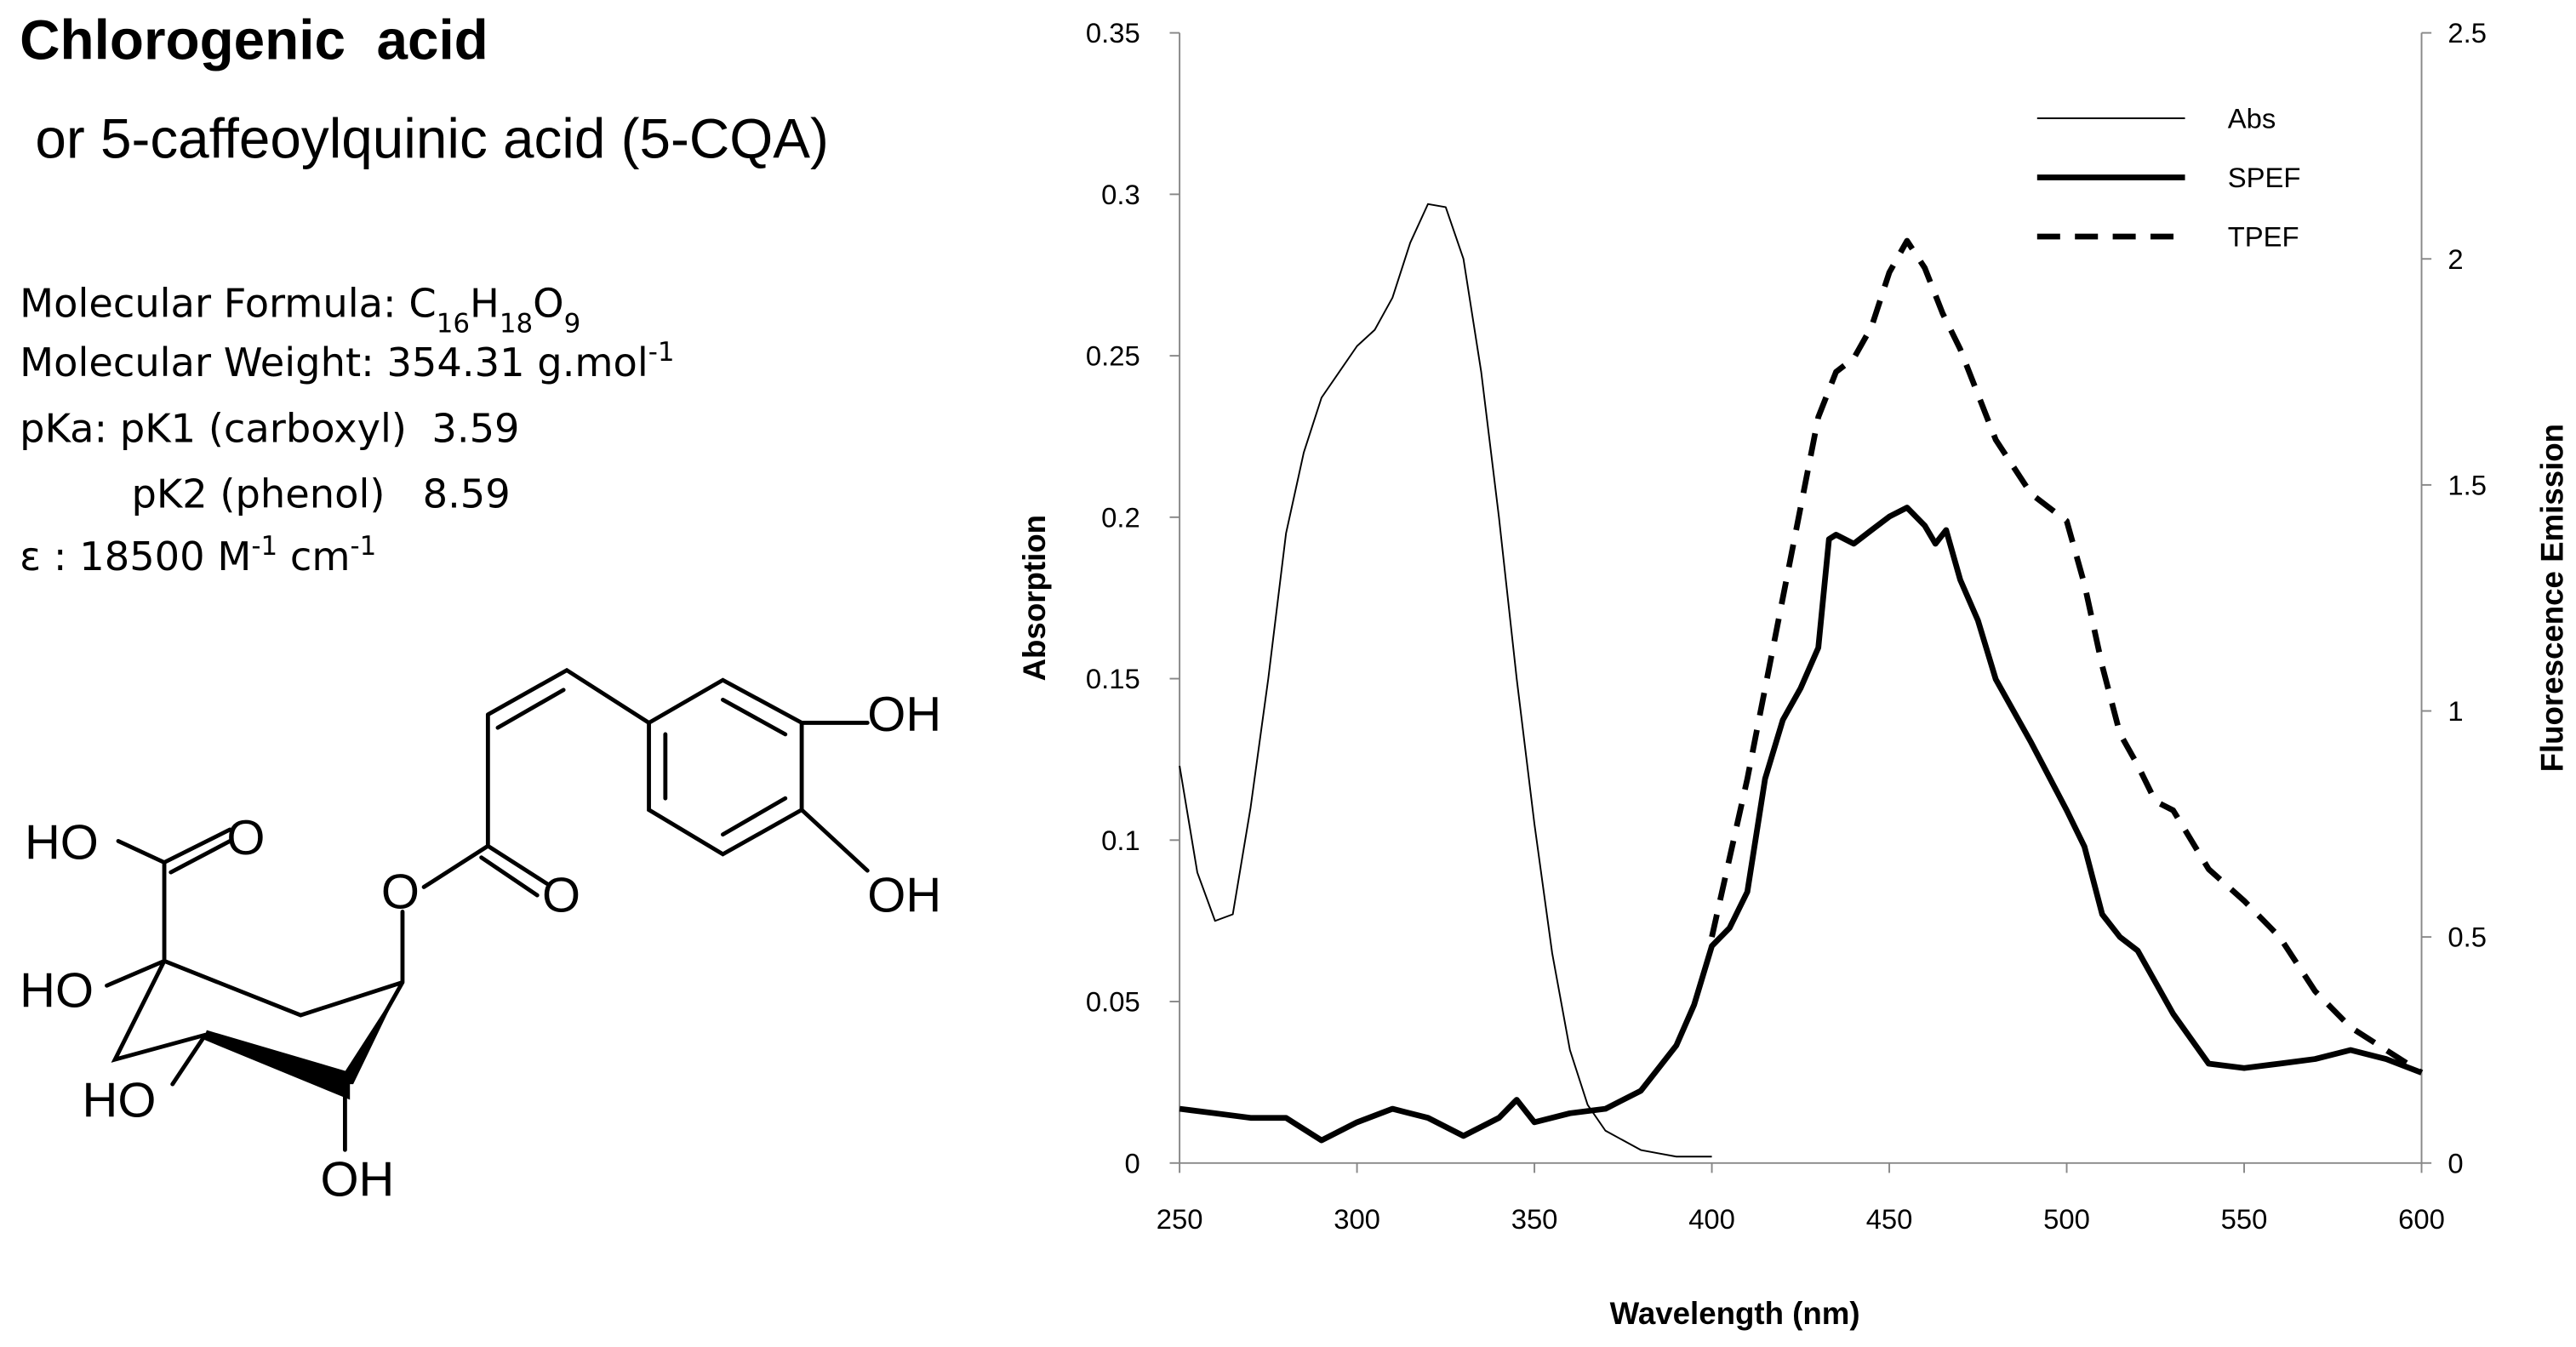  What do you see at coordinates (2252, 118) in the screenshot?
I see `legend-label: Abs` at bounding box center [2252, 118].